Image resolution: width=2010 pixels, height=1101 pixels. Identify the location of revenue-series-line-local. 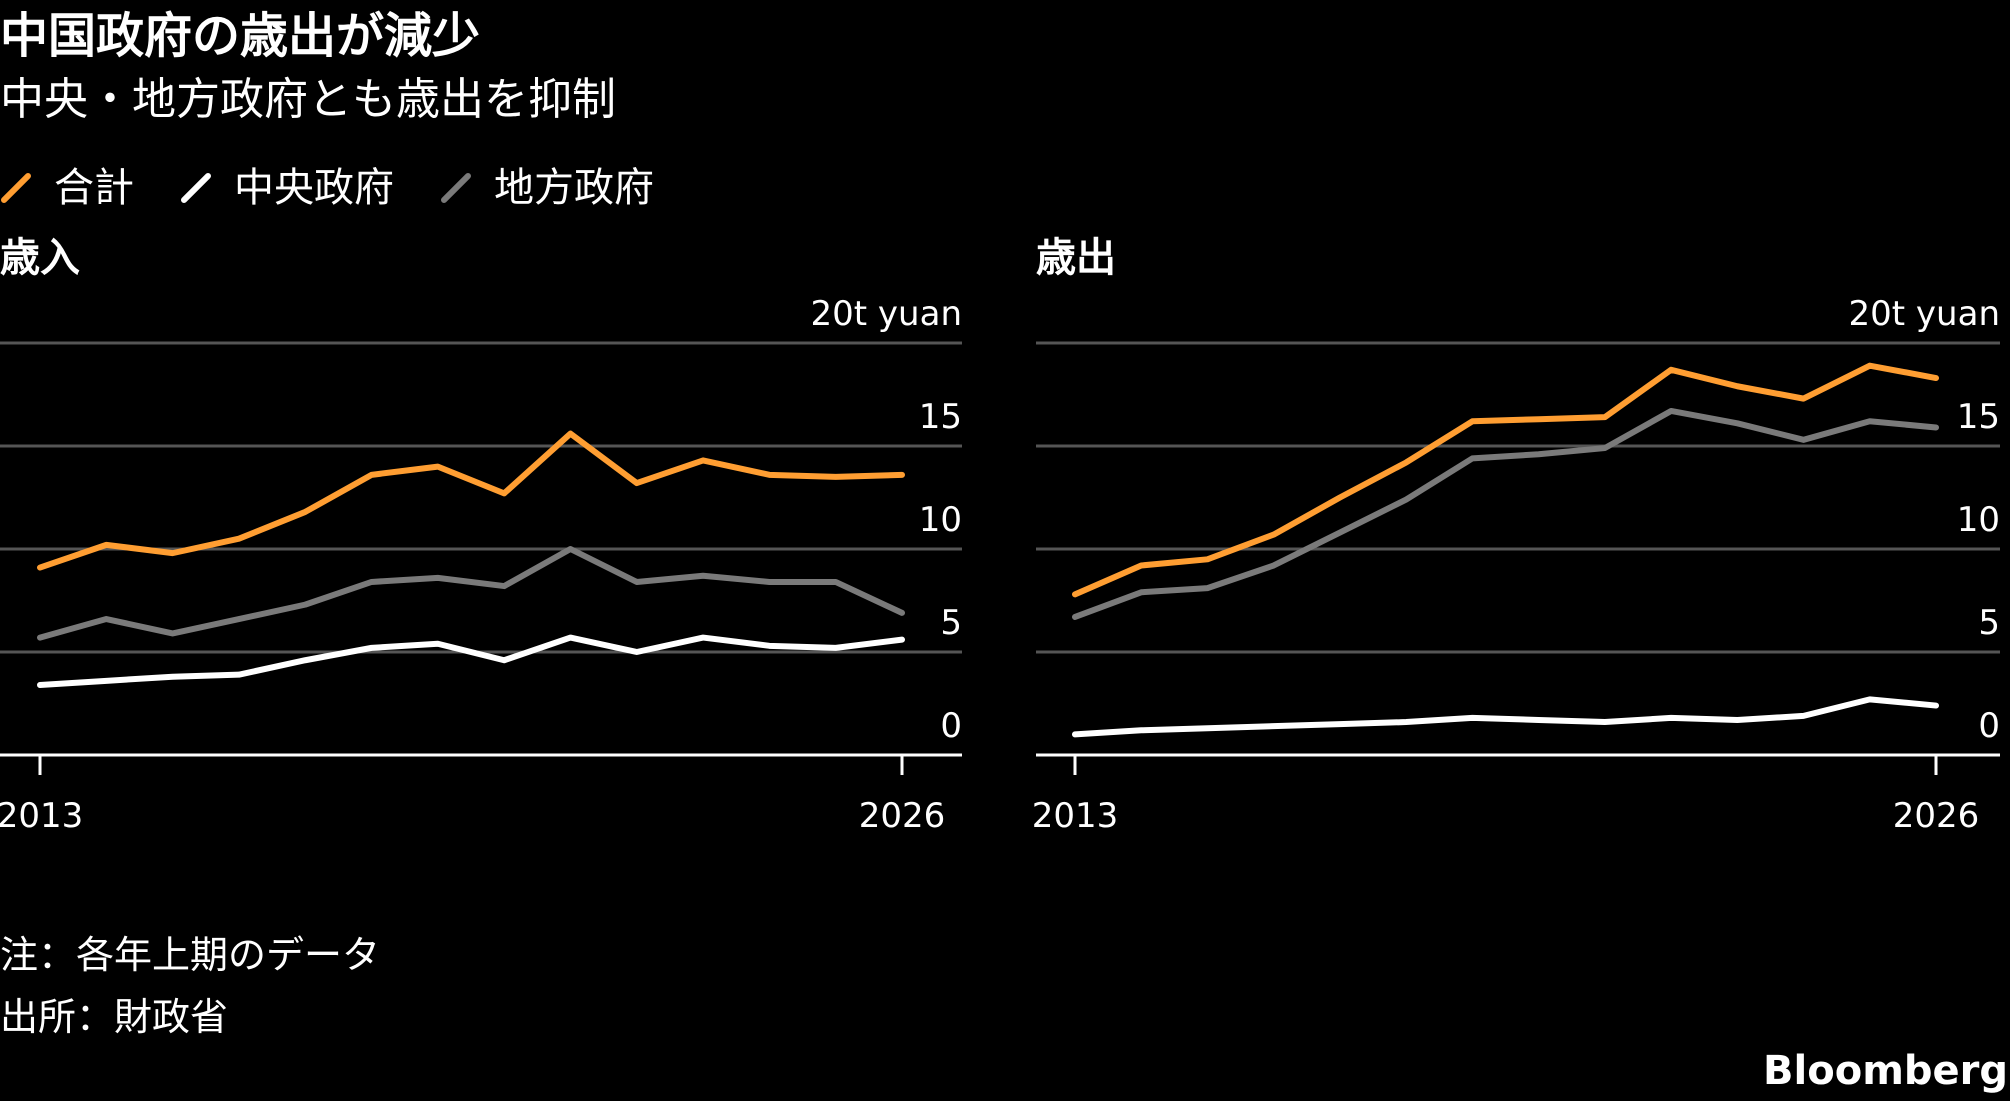
(471, 593).